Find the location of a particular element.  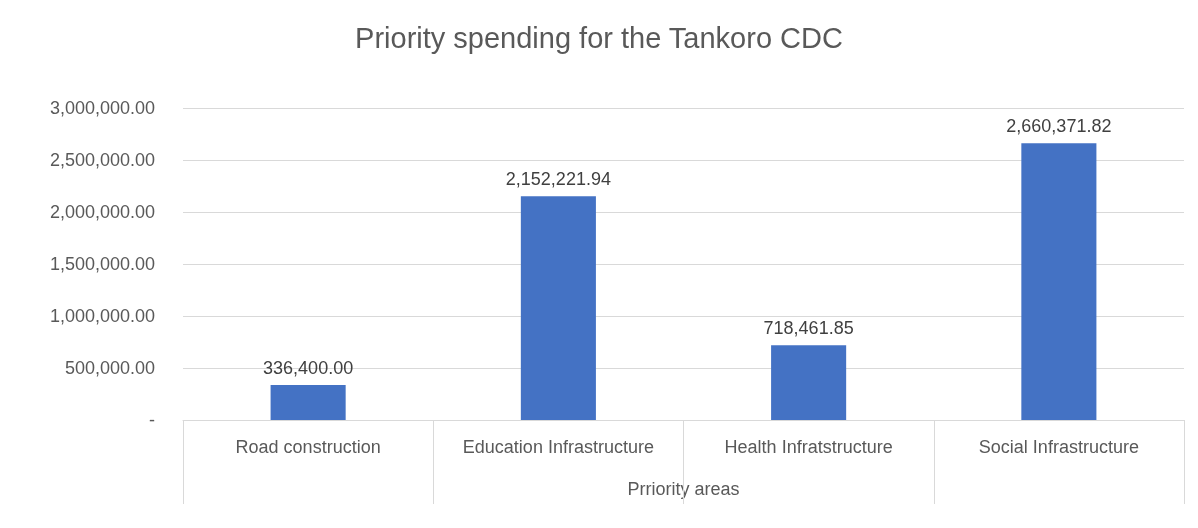

y-tick-label: 1,000,000.00 is located at coordinates (102, 316).